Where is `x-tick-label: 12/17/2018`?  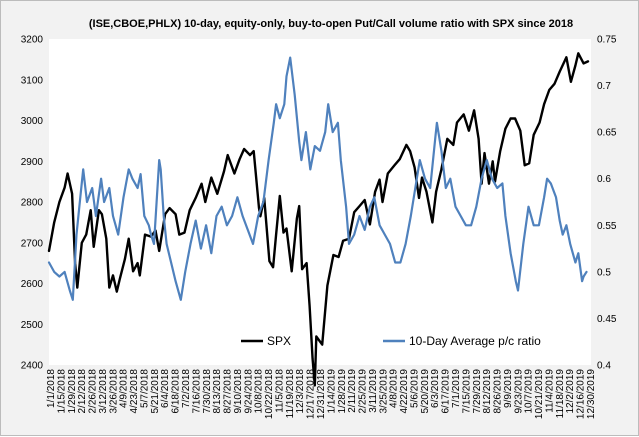 x-tick-label: 12/17/2018 is located at coordinates (311, 394).